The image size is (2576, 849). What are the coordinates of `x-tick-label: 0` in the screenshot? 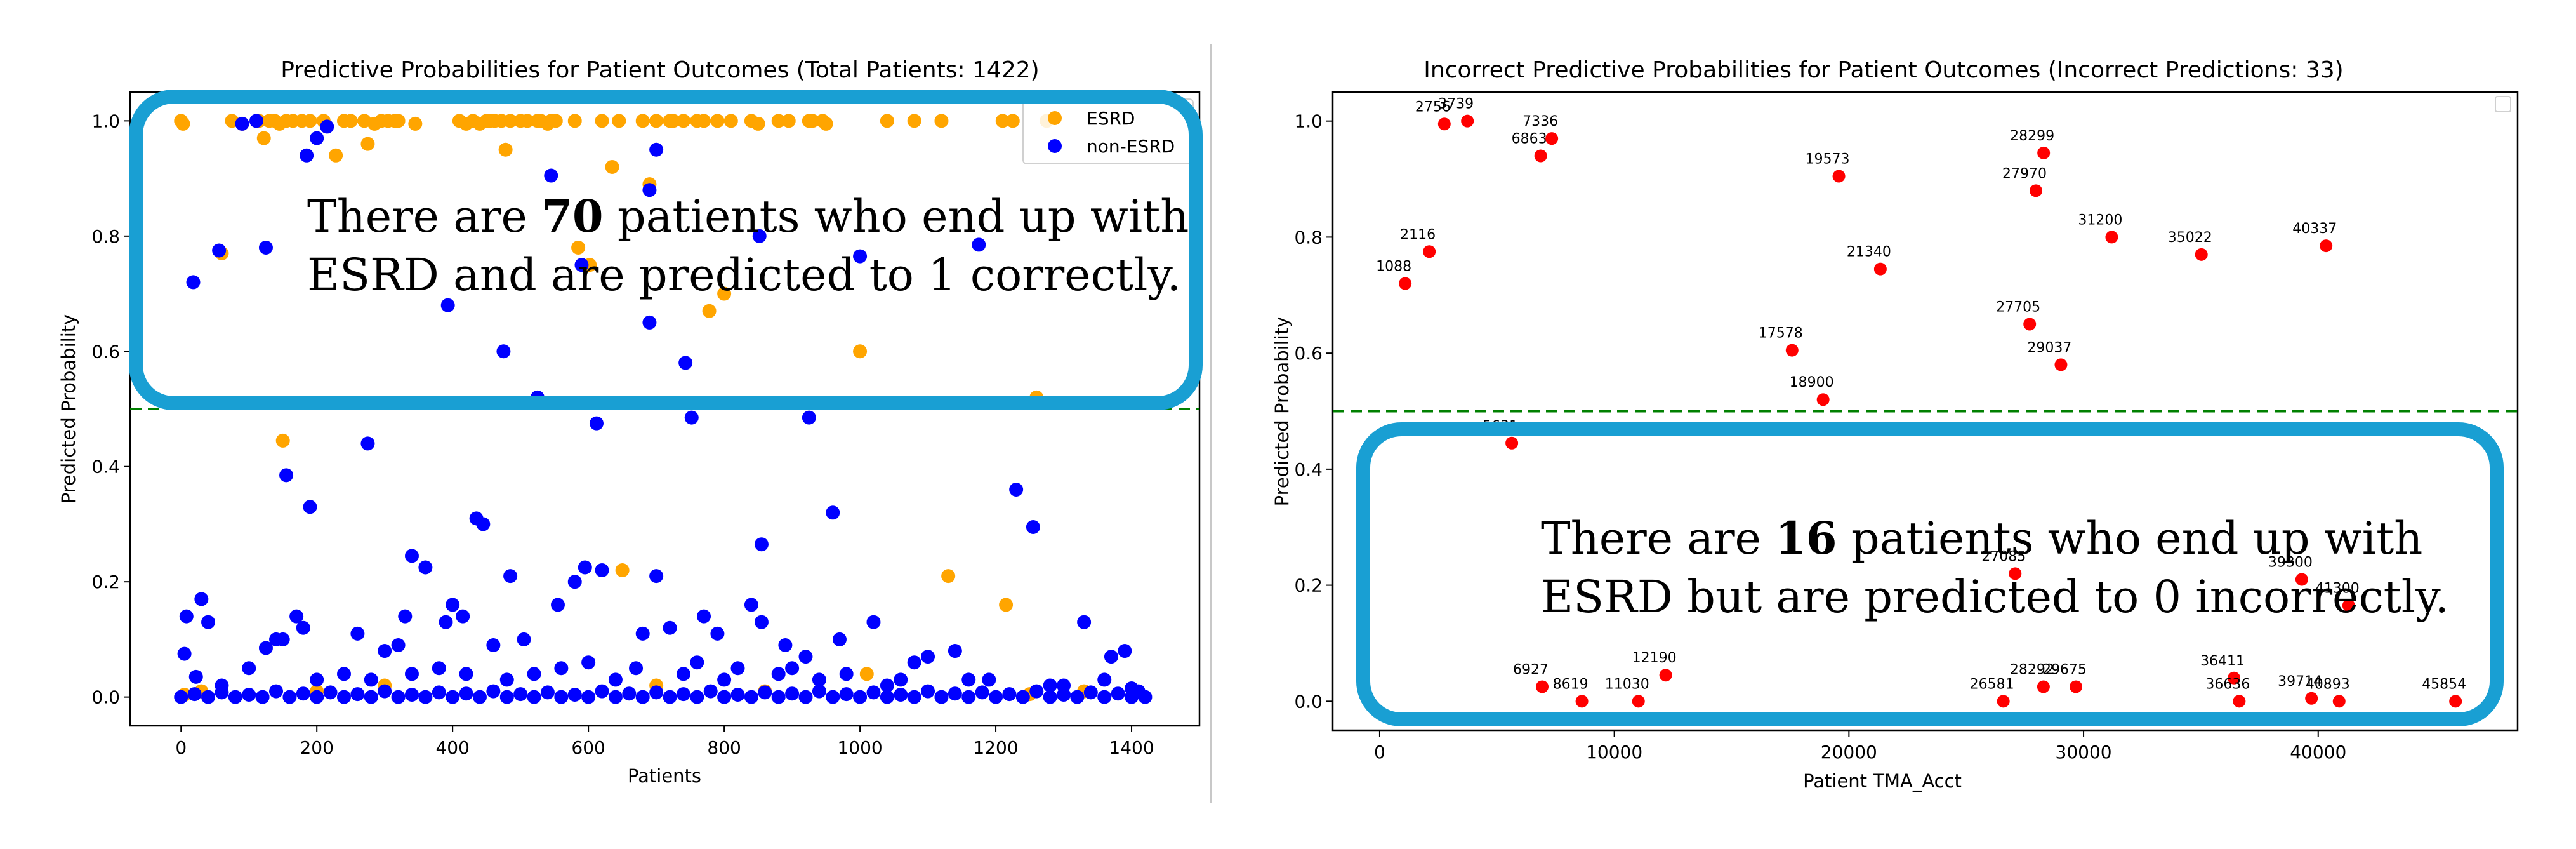 It's located at (181, 747).